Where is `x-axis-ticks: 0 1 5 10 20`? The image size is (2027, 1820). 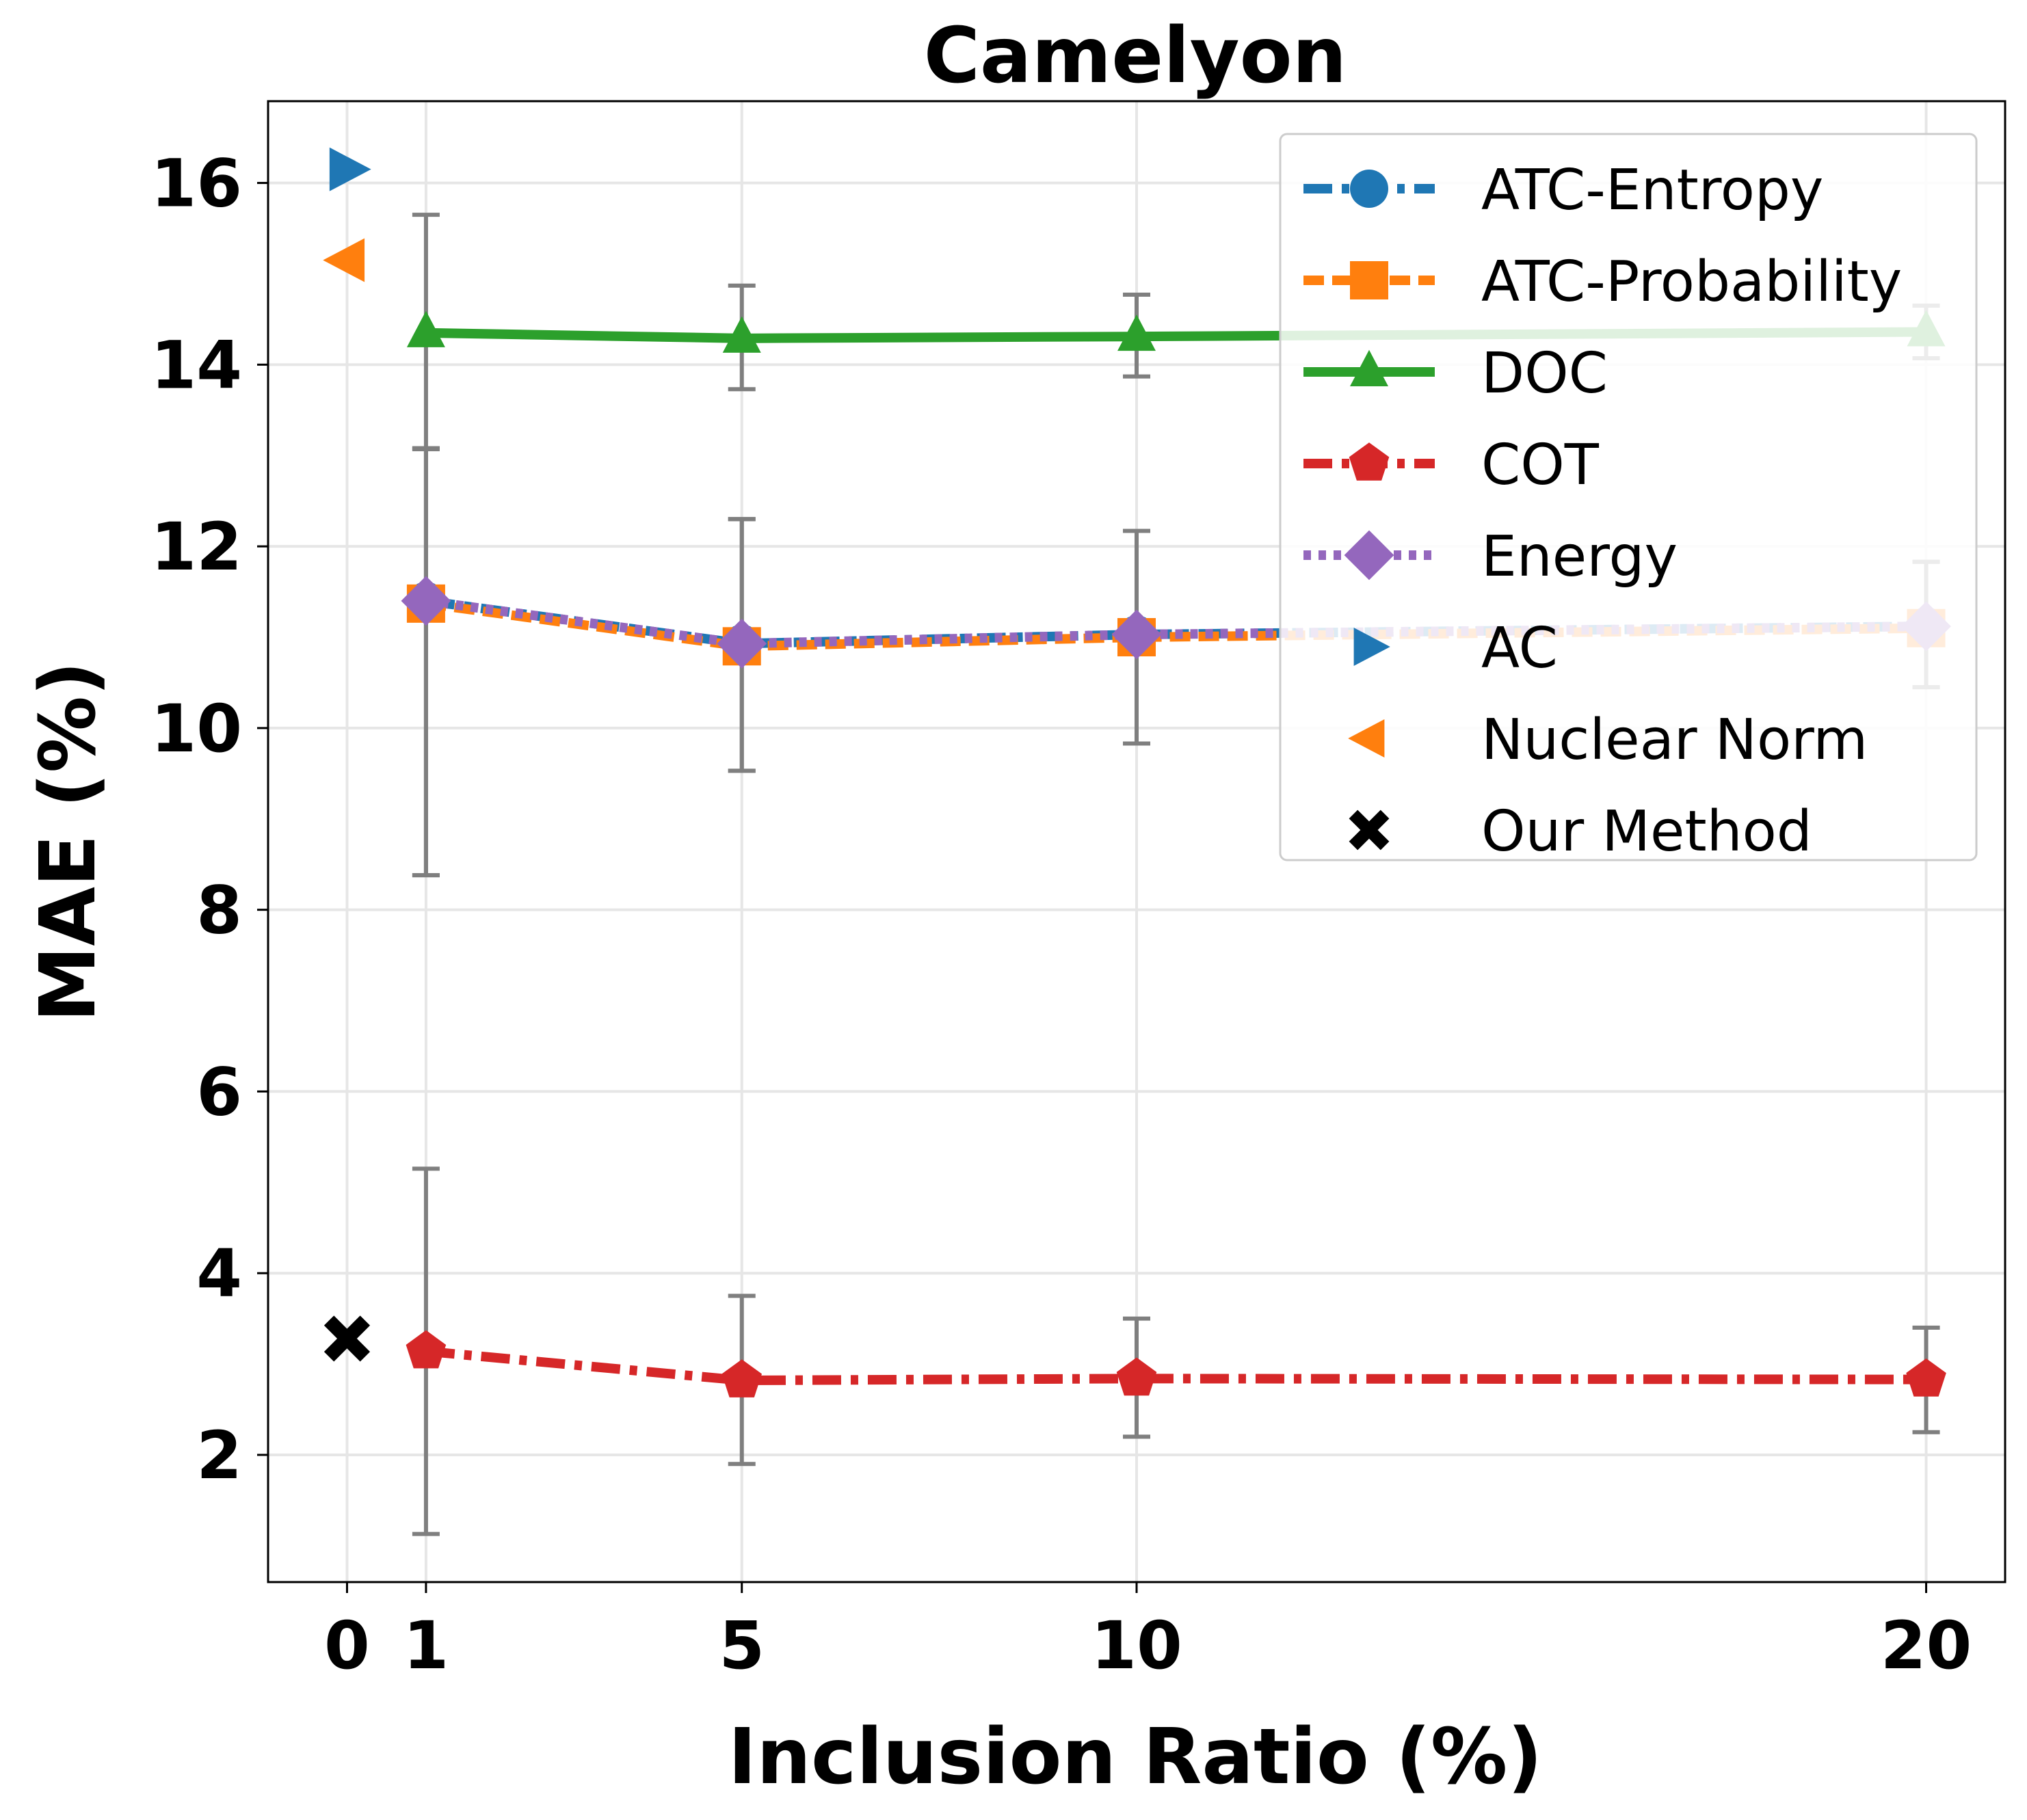 x-axis-ticks: 0 1 5 10 20 is located at coordinates (1148, 1633).